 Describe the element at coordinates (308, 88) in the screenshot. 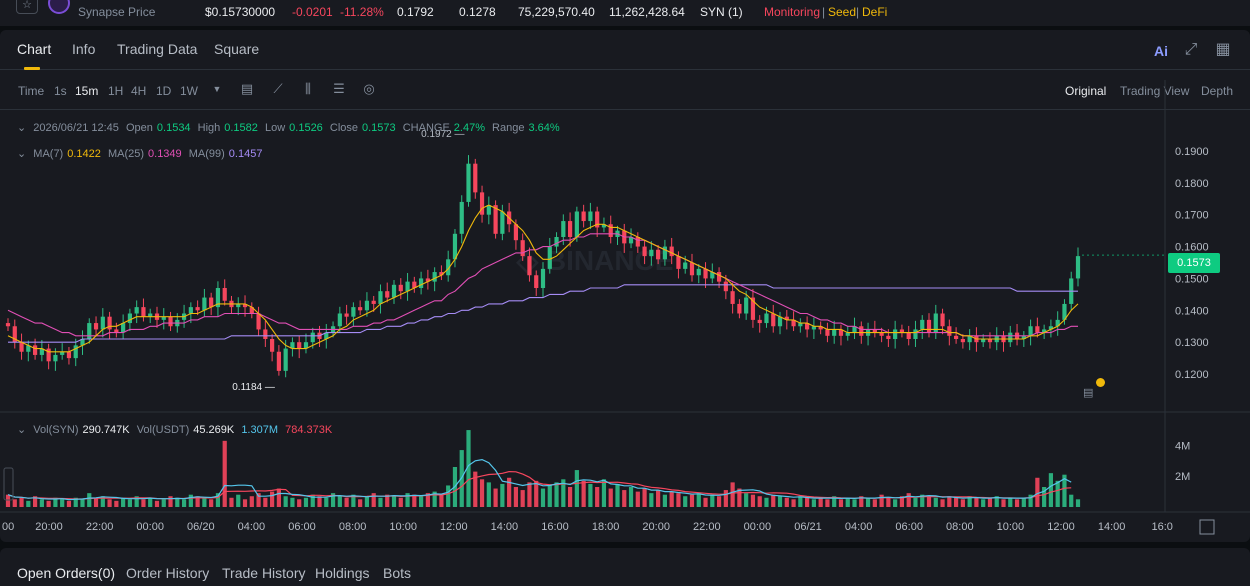

I see `candle-type-icon: ⫼` at that location.